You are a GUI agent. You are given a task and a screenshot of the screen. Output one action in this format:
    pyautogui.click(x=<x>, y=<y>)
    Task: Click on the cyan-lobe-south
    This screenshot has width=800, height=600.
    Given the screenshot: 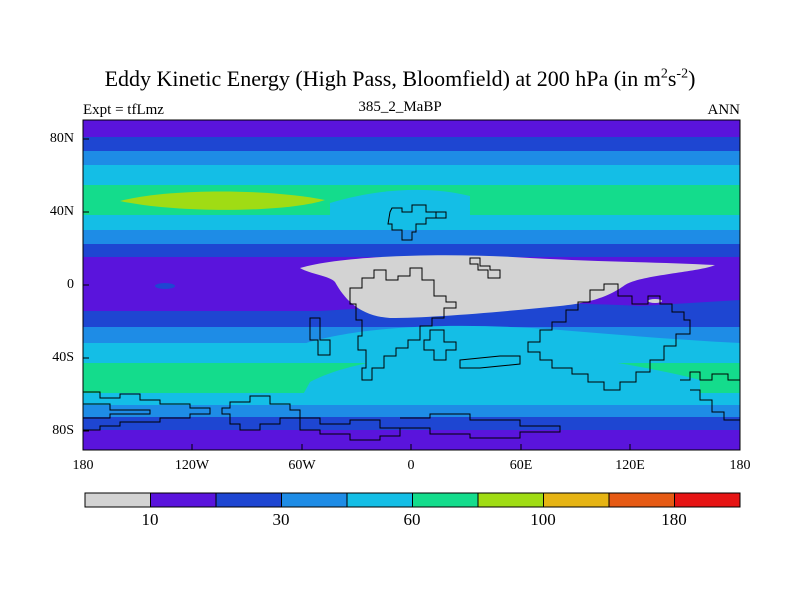 What is the action you would take?
    pyautogui.click(x=411, y=344)
    